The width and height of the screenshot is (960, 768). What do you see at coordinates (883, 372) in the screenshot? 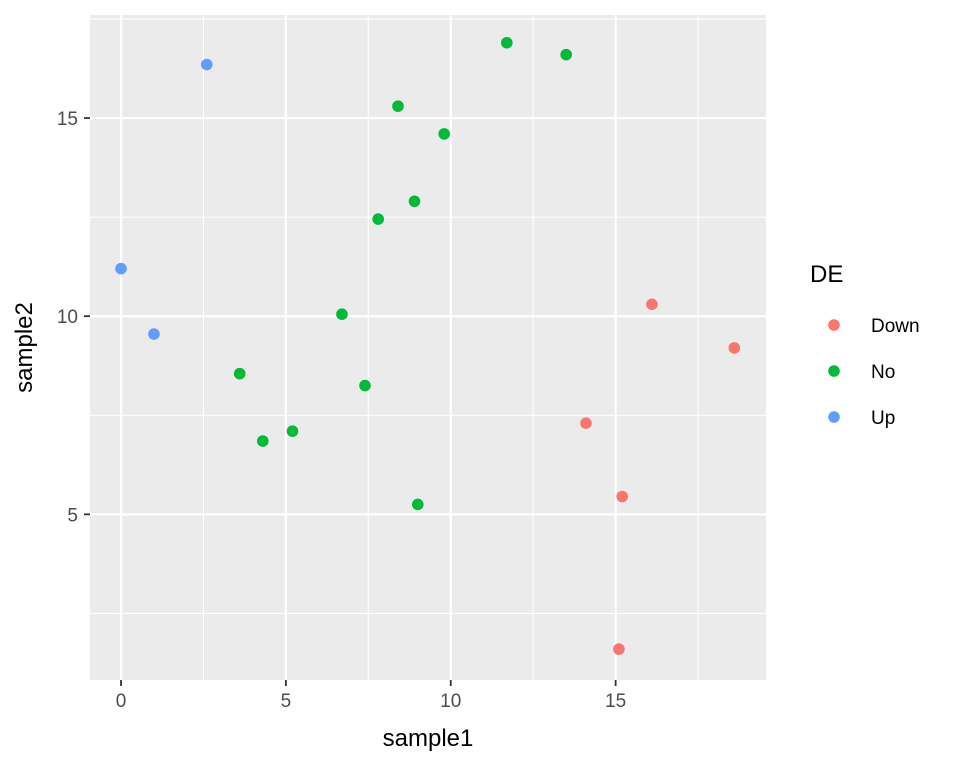
I see `legend-label-no: No` at bounding box center [883, 372].